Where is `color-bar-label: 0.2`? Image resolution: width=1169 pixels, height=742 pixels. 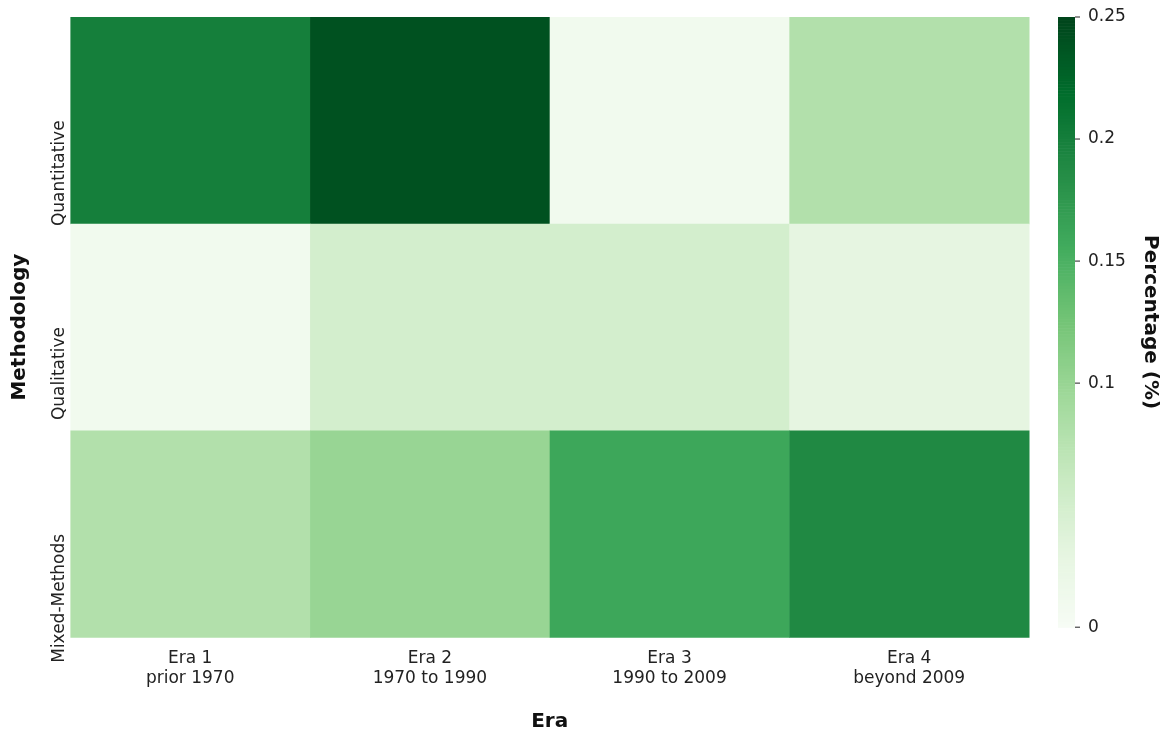 color-bar-label: 0.2 is located at coordinates (1102, 137).